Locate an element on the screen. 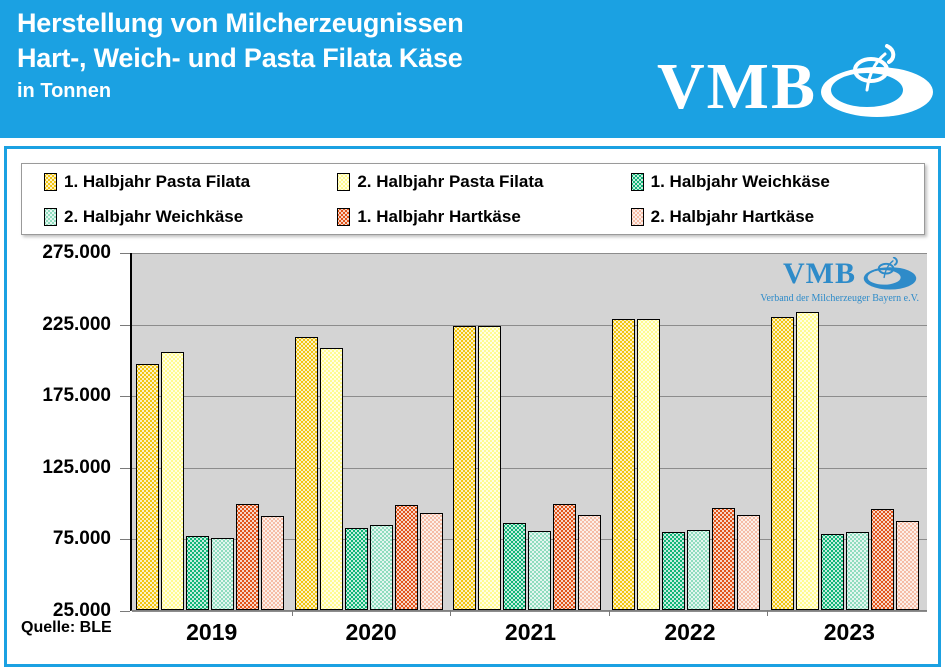  bar-group-2021 is located at coordinates (530, 434).